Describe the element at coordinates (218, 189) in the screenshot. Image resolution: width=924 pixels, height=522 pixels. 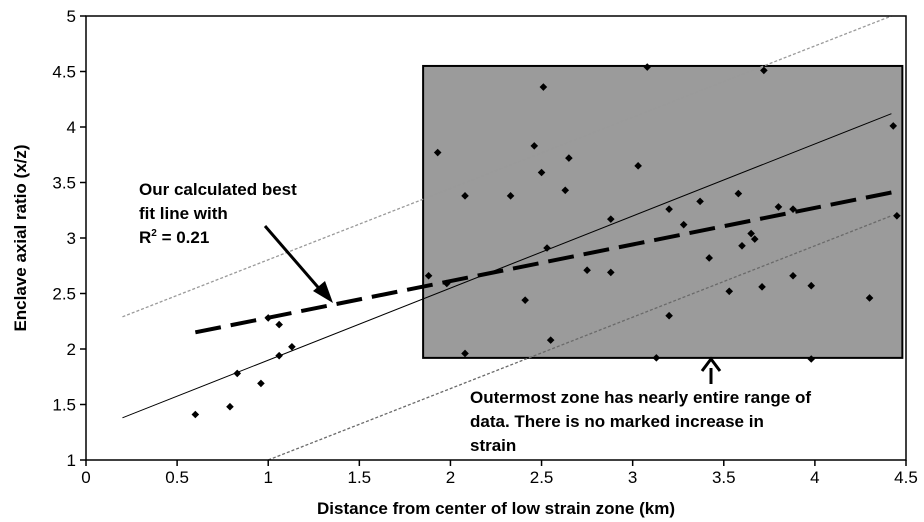
I see `fit-line-annotation-line-1: Our calculated best` at that location.